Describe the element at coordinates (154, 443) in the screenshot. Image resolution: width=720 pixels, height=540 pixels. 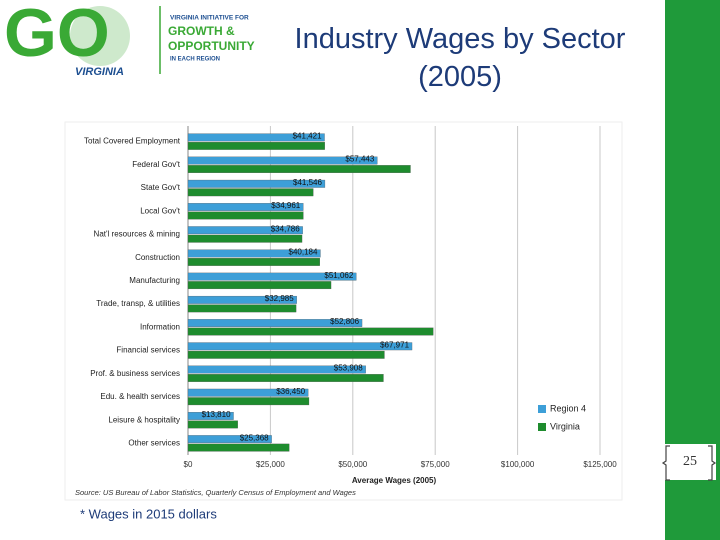
I see `y-tick-label: Other services` at that location.